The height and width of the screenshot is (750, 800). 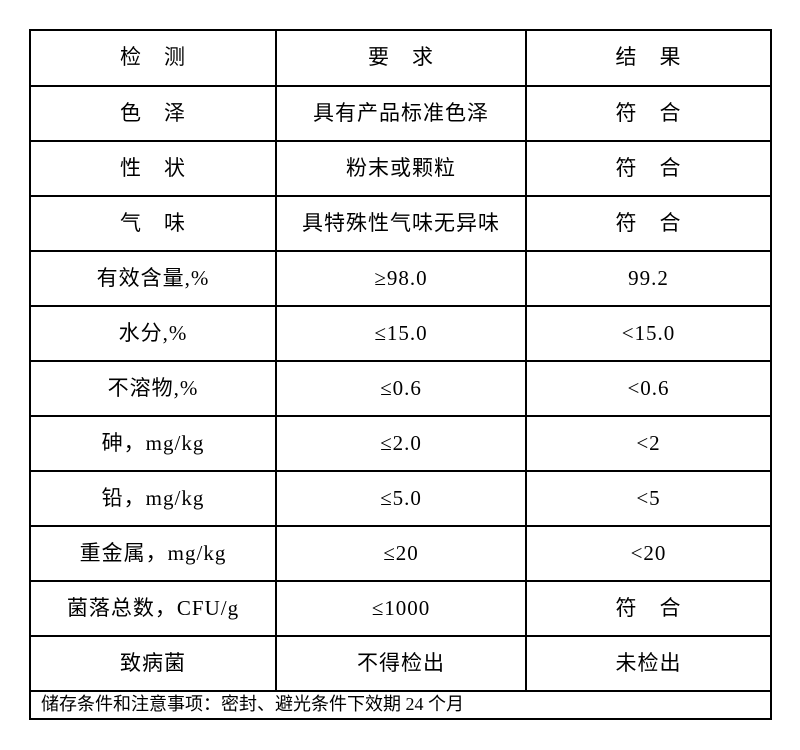 What do you see at coordinates (648, 553) in the screenshot?
I see `result-cell: <20` at bounding box center [648, 553].